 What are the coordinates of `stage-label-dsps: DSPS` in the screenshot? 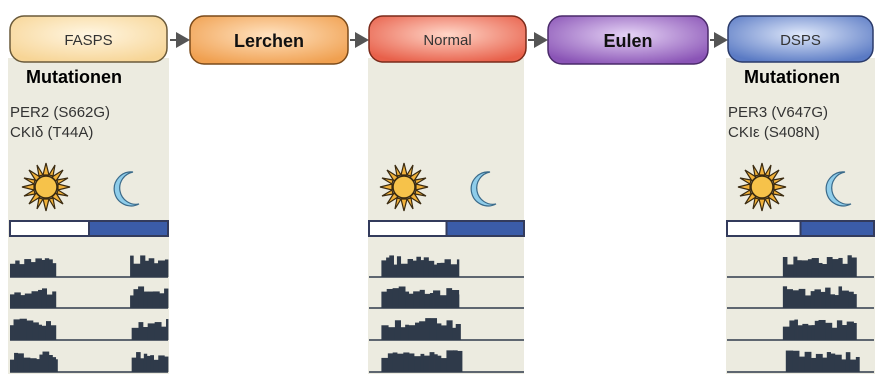 It's located at (800, 40).